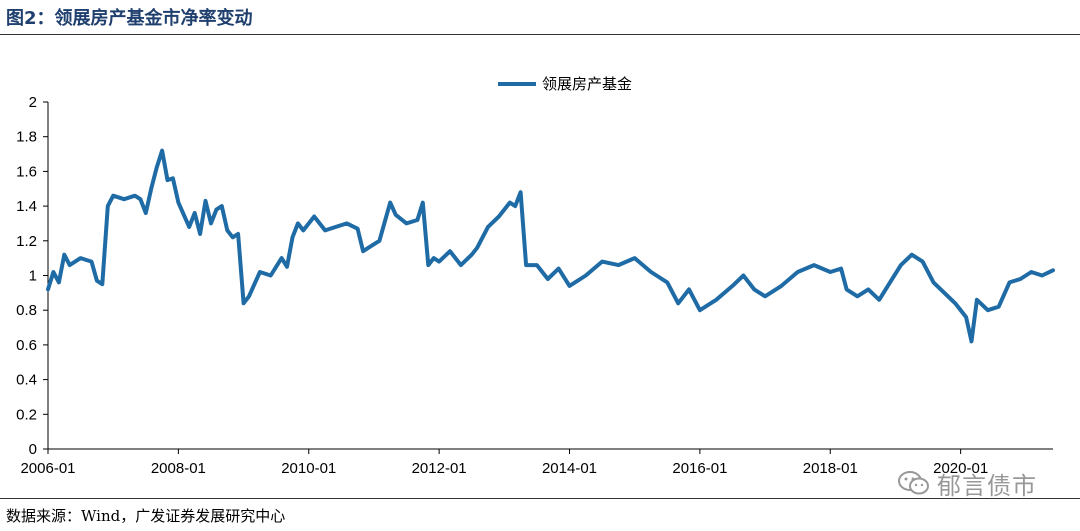 Image resolution: width=1080 pixels, height=531 pixels. I want to click on x-tick-label: 2016-01, so click(699, 468).